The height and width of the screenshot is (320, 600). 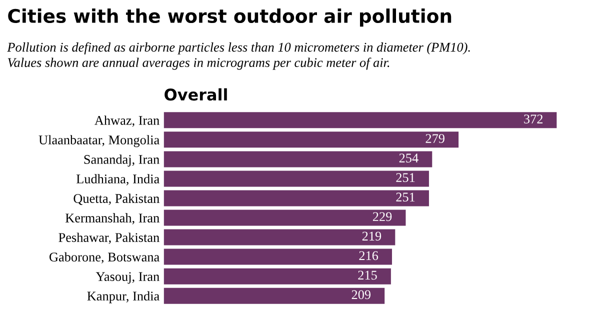 What do you see at coordinates (368, 255) in the screenshot?
I see `data-label: 216` at bounding box center [368, 255].